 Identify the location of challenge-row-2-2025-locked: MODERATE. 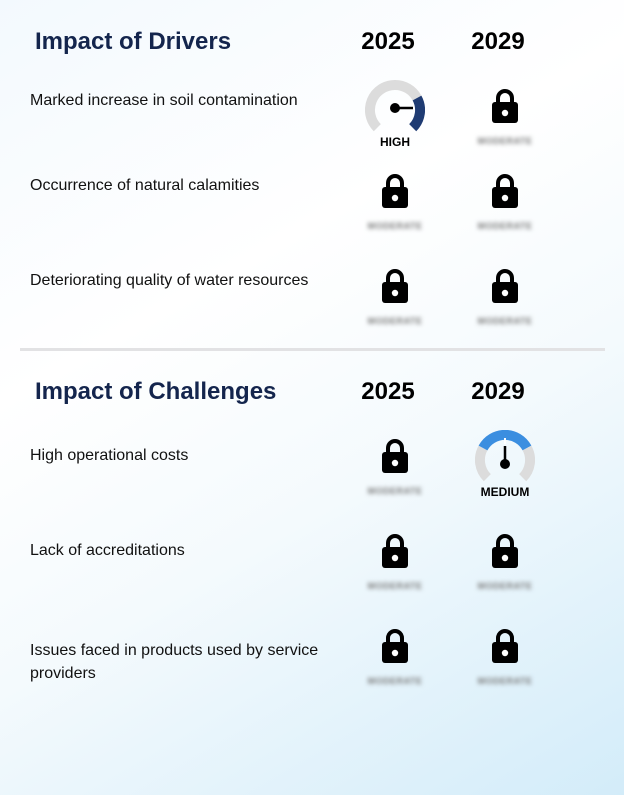
(395, 568).